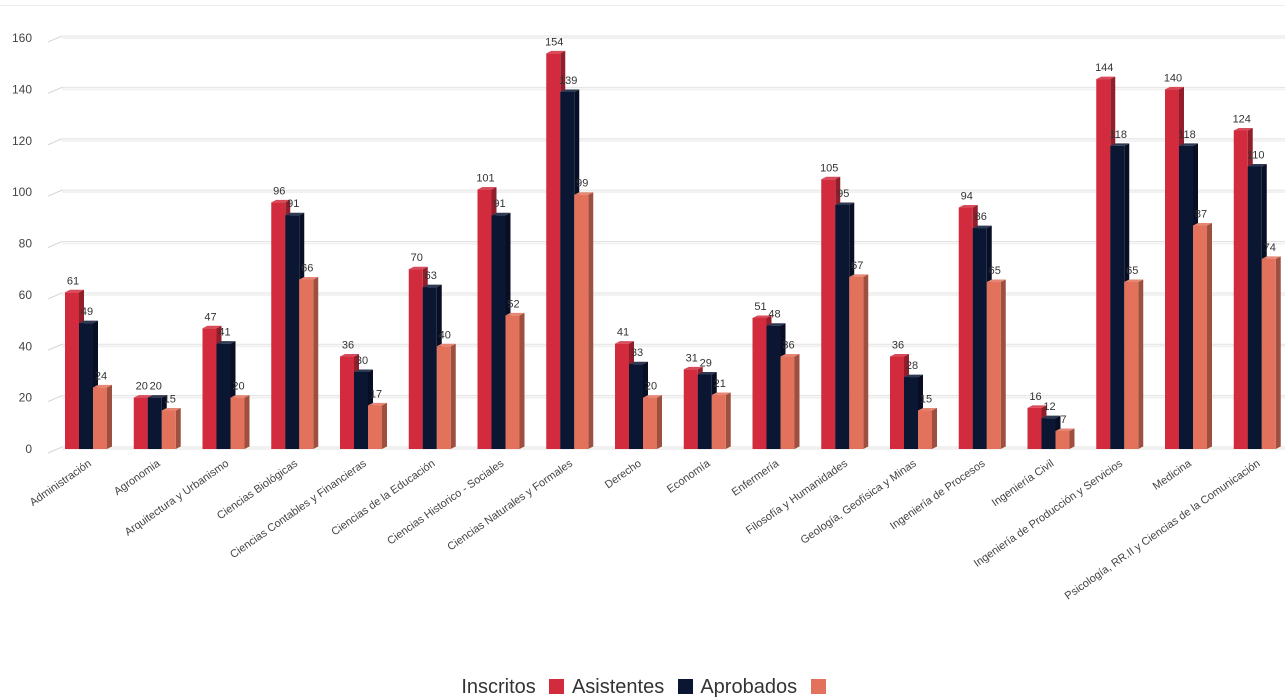 This screenshot has height=700, width=1285. I want to click on x-tick-label: Ciencias Historico - Sociales, so click(445, 502).